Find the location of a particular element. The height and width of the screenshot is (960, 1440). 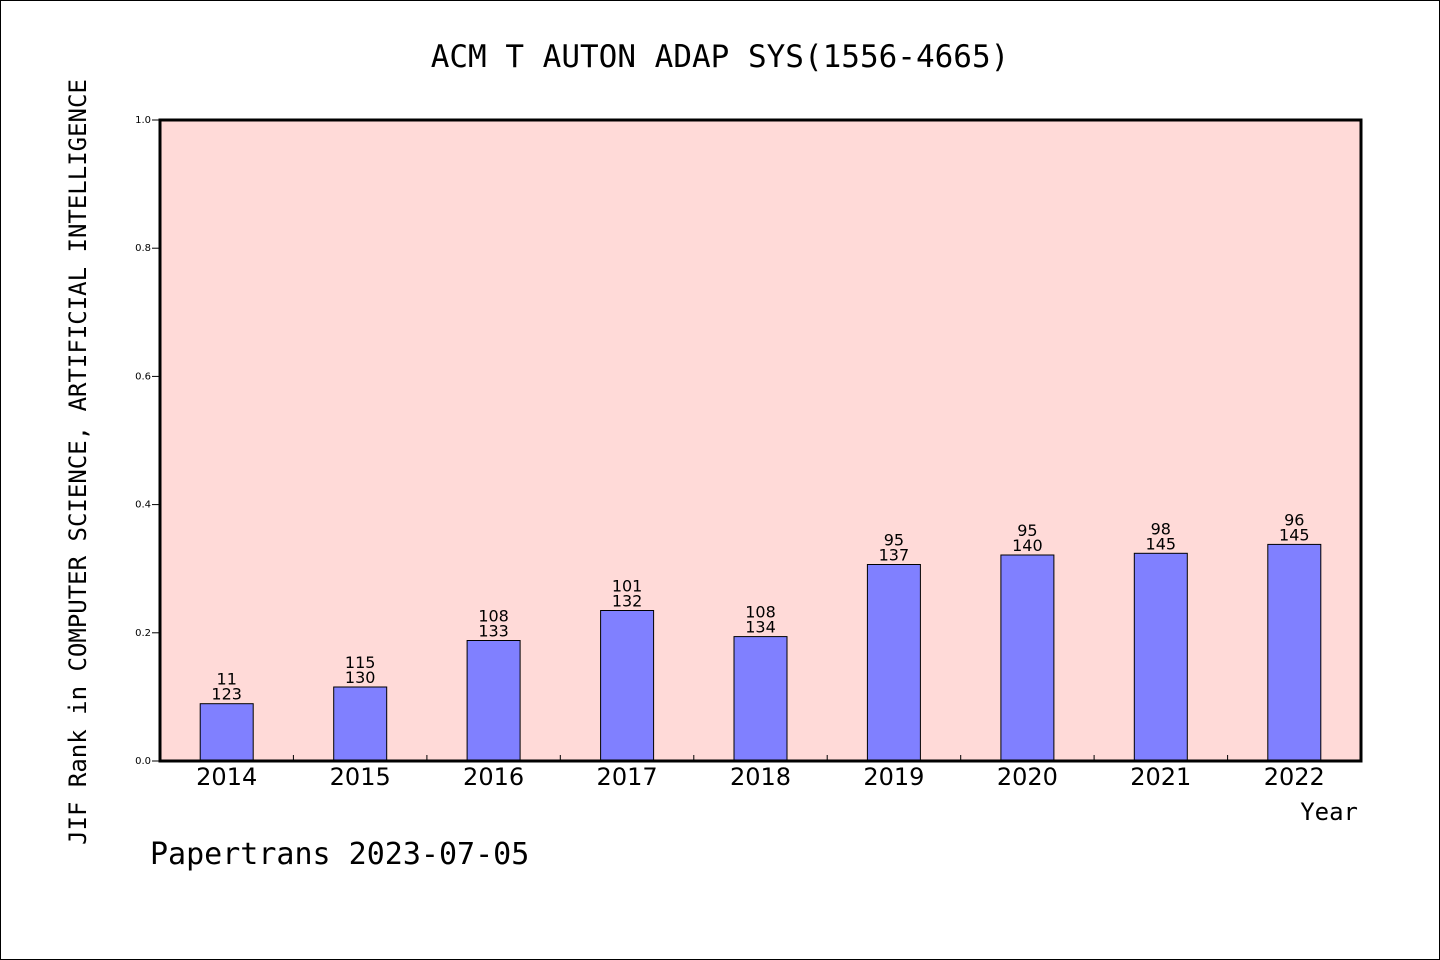

y-tick-label: 0.0 is located at coordinates (143, 761).